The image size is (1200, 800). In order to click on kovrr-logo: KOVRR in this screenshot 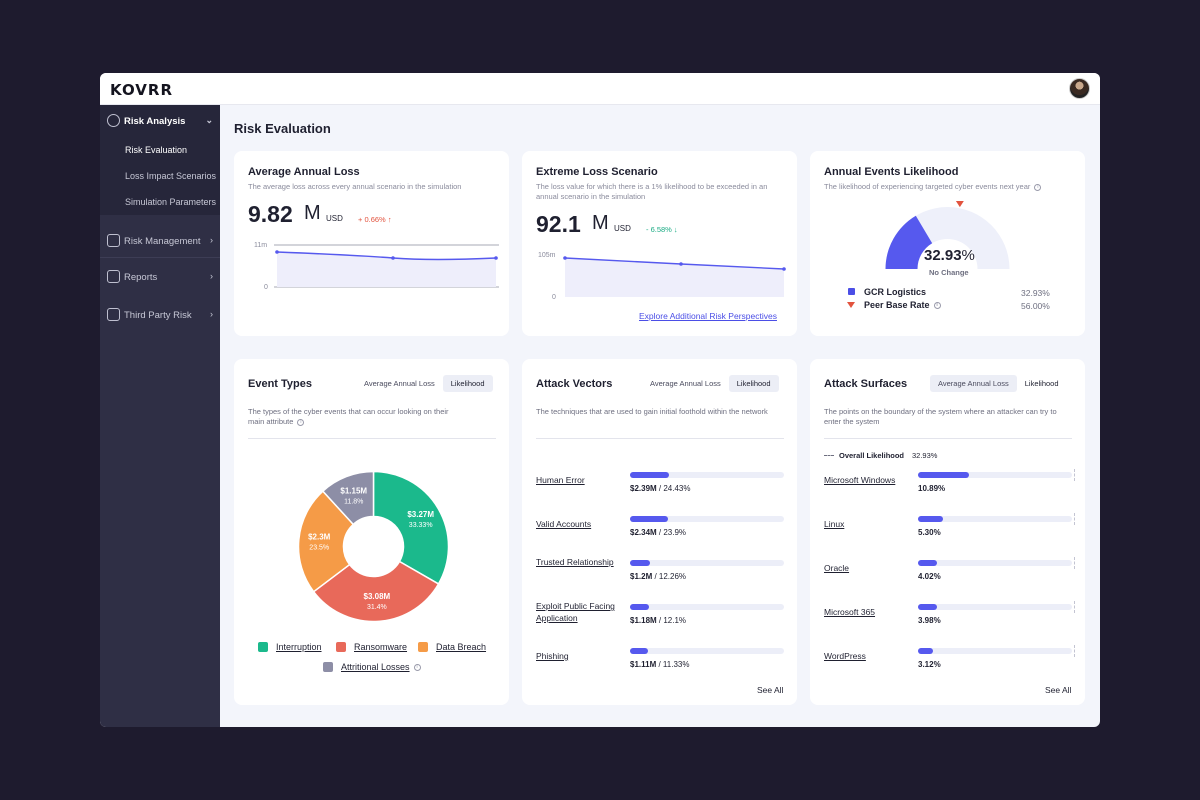, I will do `click(142, 90)`.